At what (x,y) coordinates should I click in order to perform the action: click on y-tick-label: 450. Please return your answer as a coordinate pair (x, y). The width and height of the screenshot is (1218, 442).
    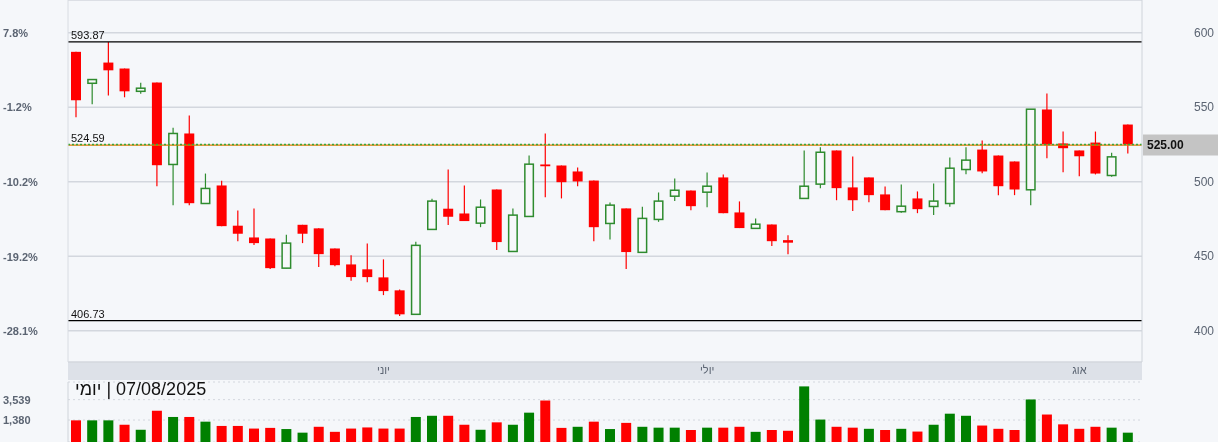
    Looking at the image, I should click on (1204, 256).